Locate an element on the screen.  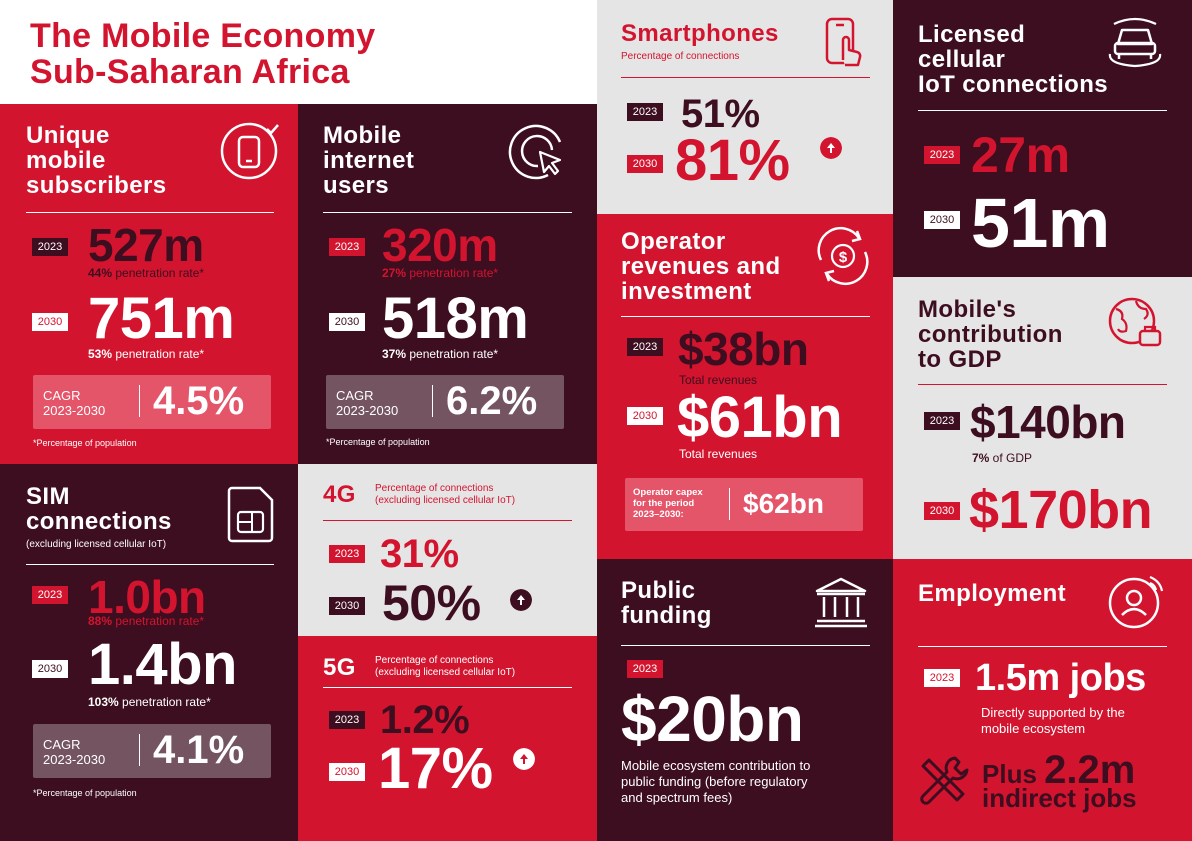
title-line: Mobile is located at coordinates (362, 135).